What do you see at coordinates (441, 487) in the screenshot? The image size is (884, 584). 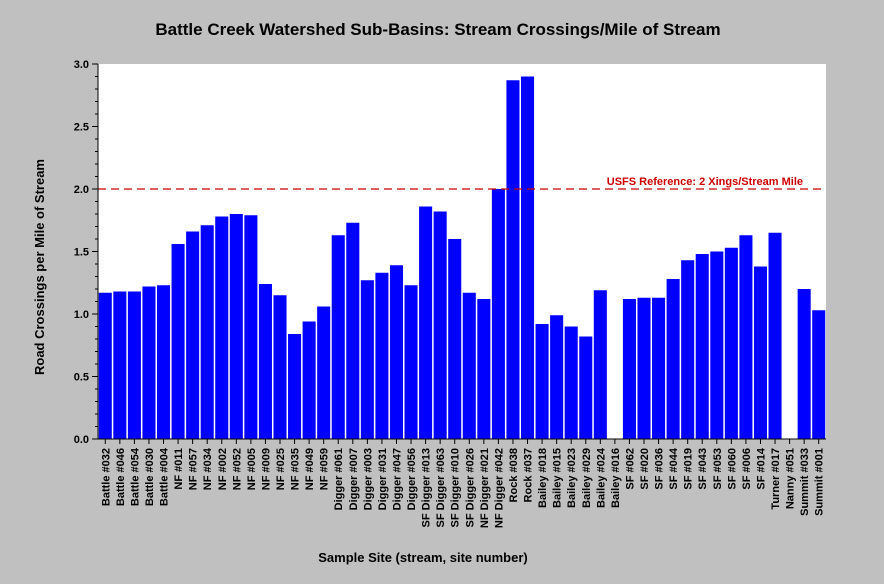 I see `x-tick-label: SF Digger #063` at bounding box center [441, 487].